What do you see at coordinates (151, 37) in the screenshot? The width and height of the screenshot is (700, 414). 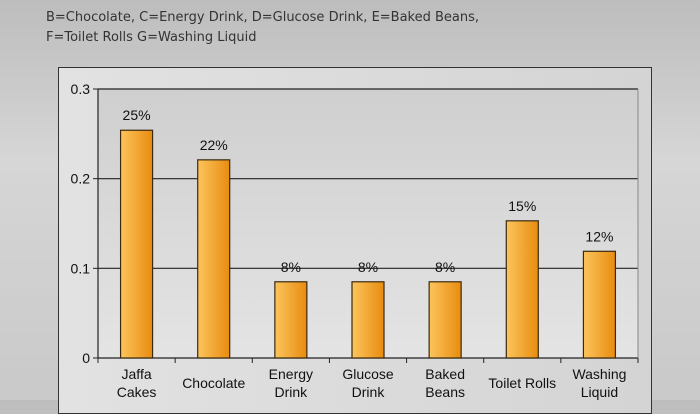 I see `legend-line: F=Toilet Rolls G=Washing Liquid` at bounding box center [151, 37].